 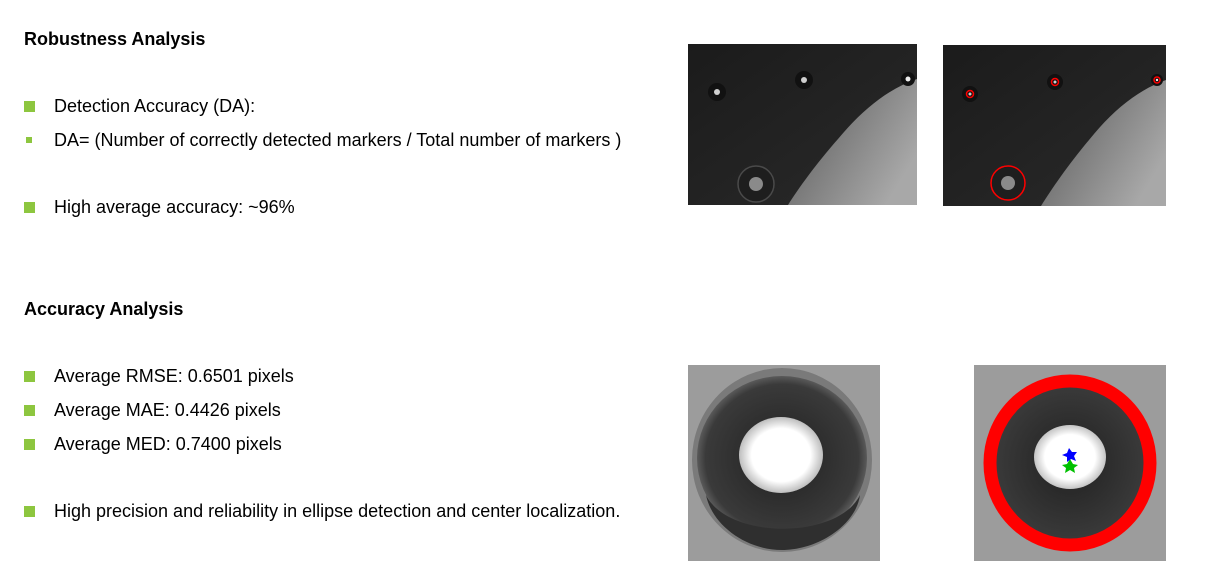 What do you see at coordinates (174, 376) in the screenshot?
I see `bullet-text: Average RMSE: 0.6501 pixels` at bounding box center [174, 376].